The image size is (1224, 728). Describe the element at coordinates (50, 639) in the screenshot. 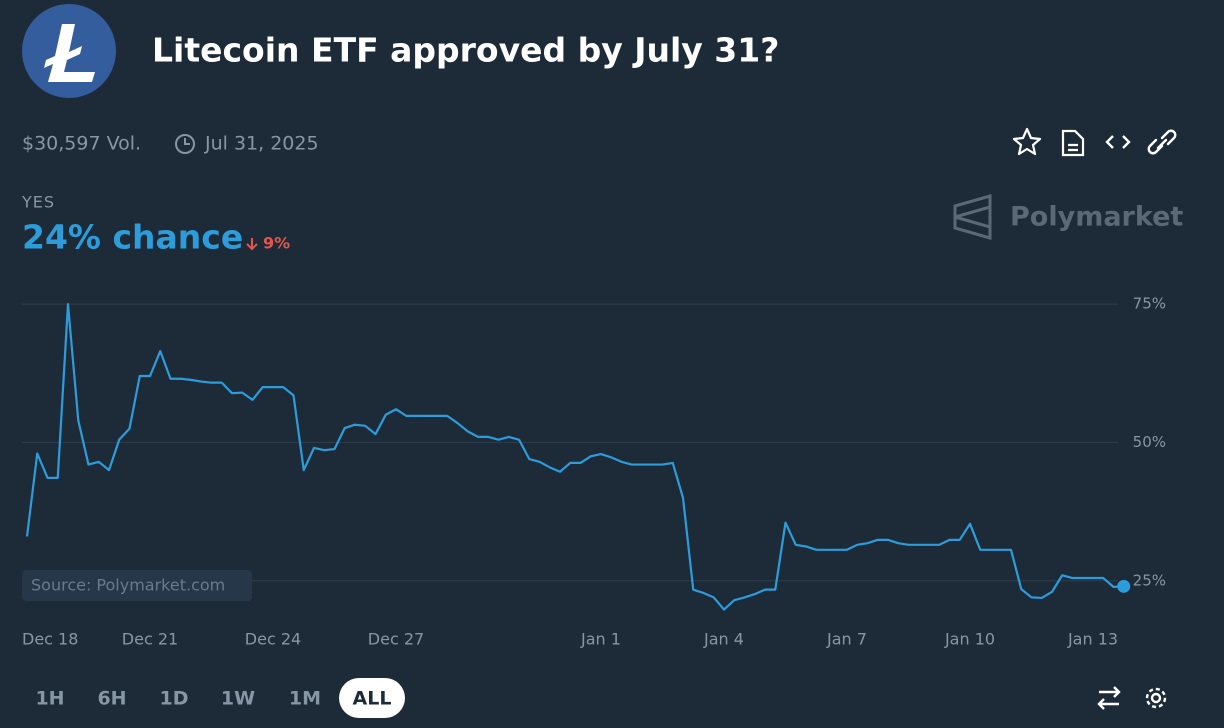

I see `x-tick-label: Dec 18` at that location.